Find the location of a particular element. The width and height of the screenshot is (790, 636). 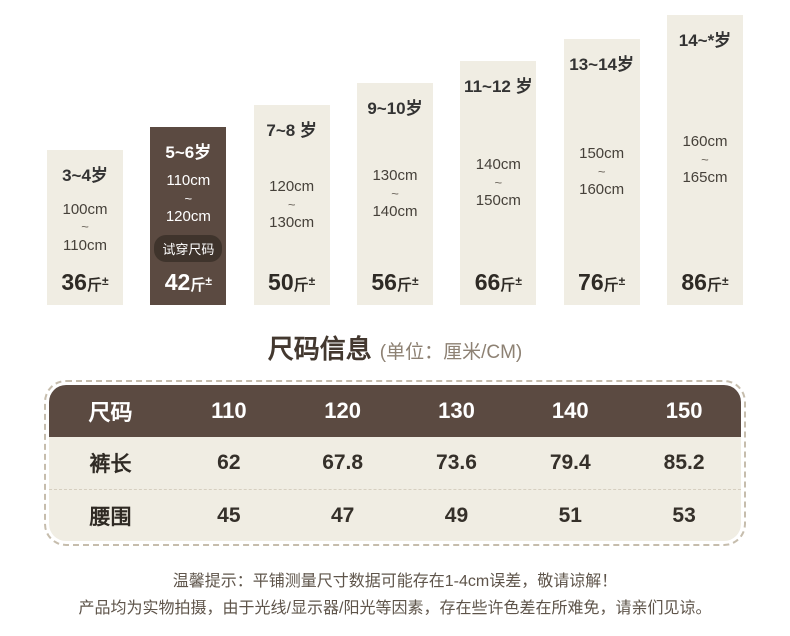

height-from: 120cm is located at coordinates (292, 187).